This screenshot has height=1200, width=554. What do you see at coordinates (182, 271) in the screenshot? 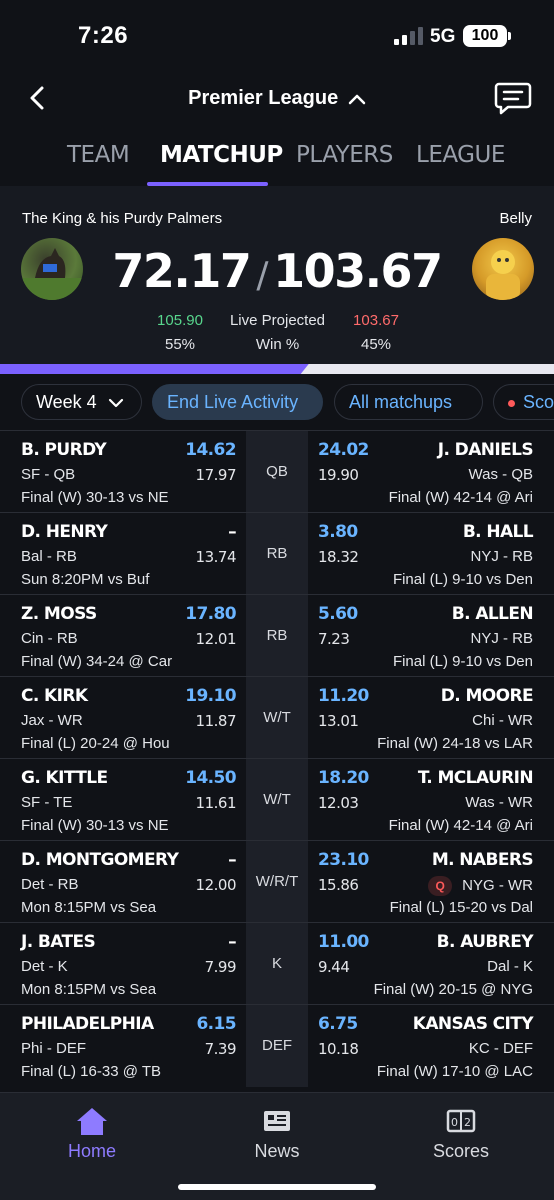
I see `left-score: 72.17` at bounding box center [182, 271].